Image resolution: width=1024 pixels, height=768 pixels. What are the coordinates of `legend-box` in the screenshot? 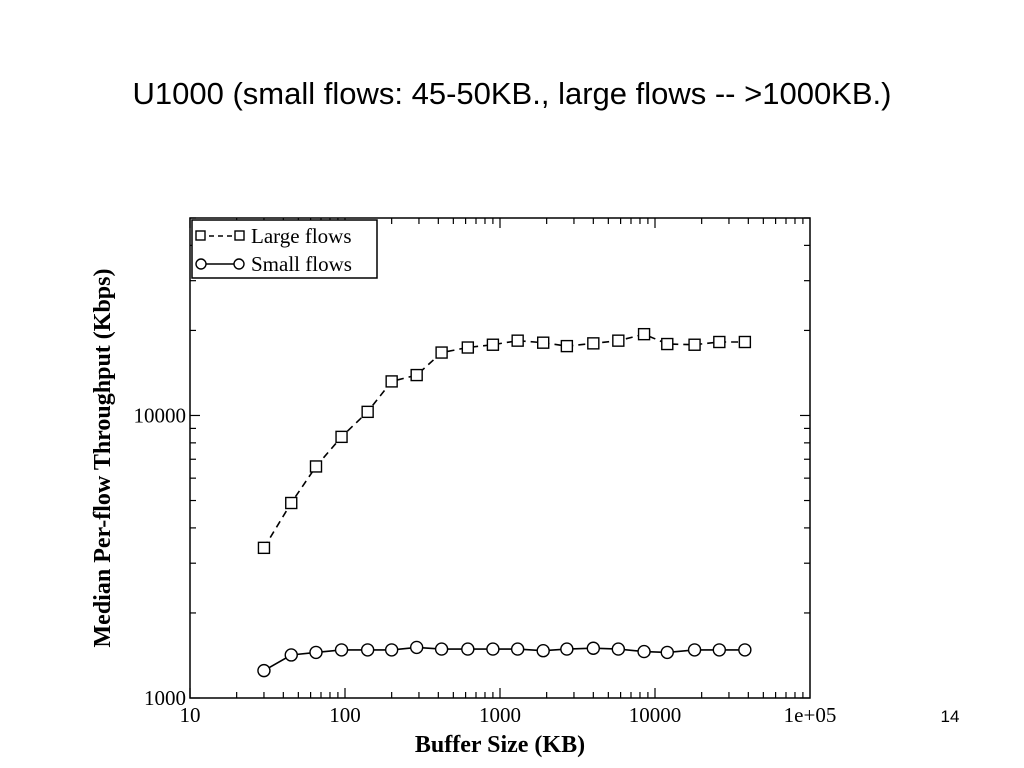 It's located at (284, 249).